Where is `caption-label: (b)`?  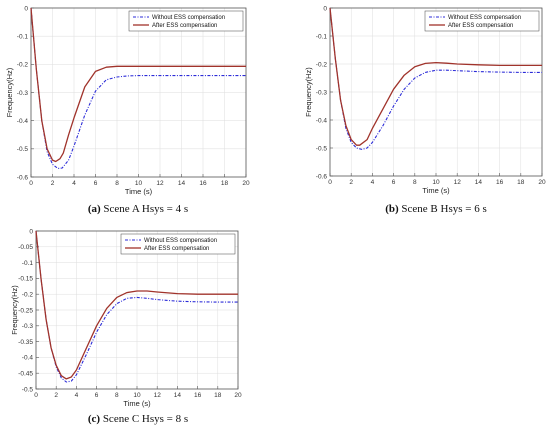
caption-label: (b) is located at coordinates (392, 209).